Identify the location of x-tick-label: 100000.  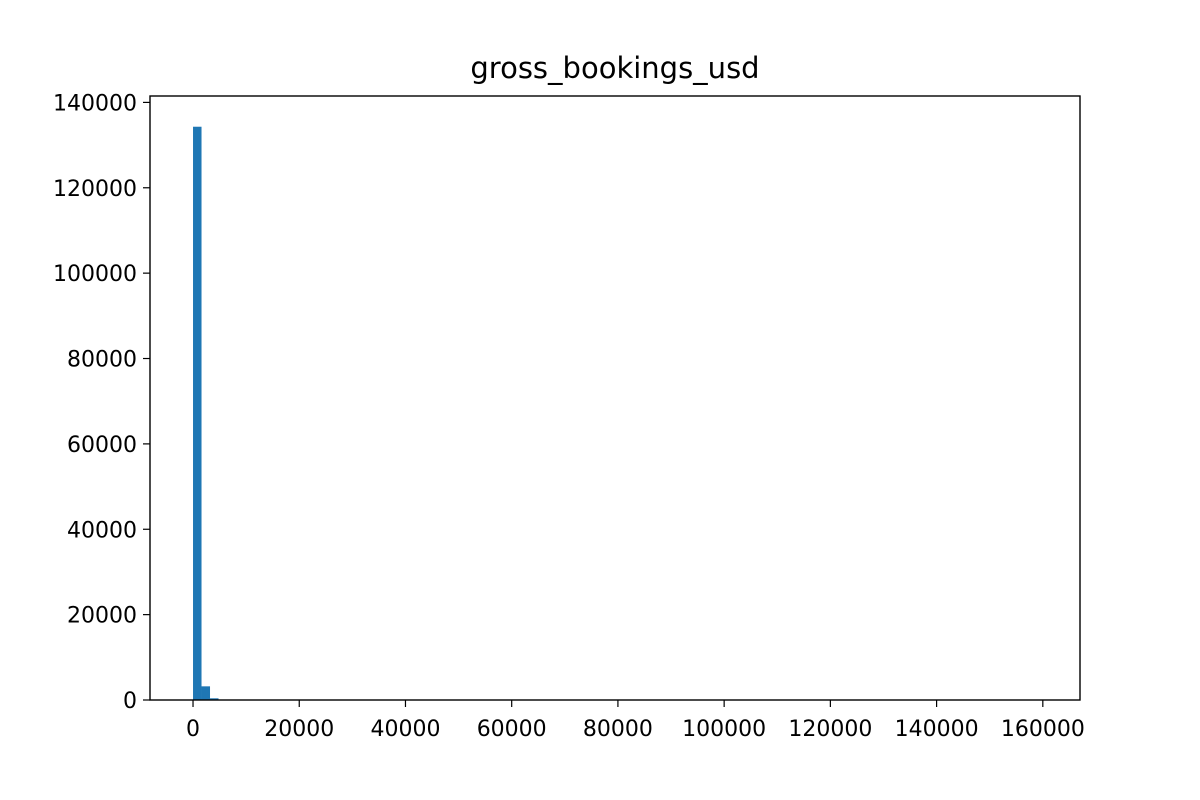
(724, 729).